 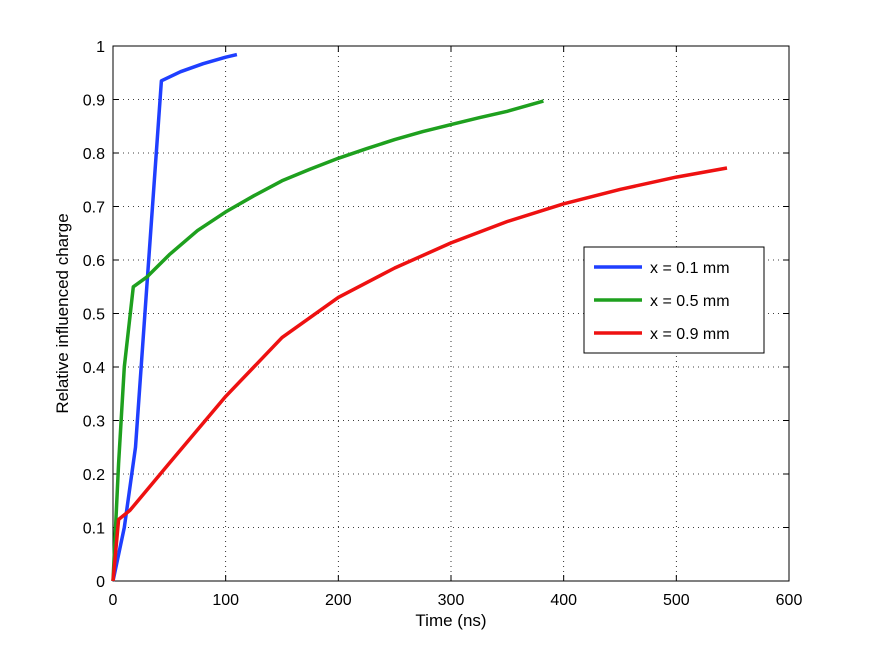 I want to click on y-tick-label: 0.1, so click(x=94, y=529).